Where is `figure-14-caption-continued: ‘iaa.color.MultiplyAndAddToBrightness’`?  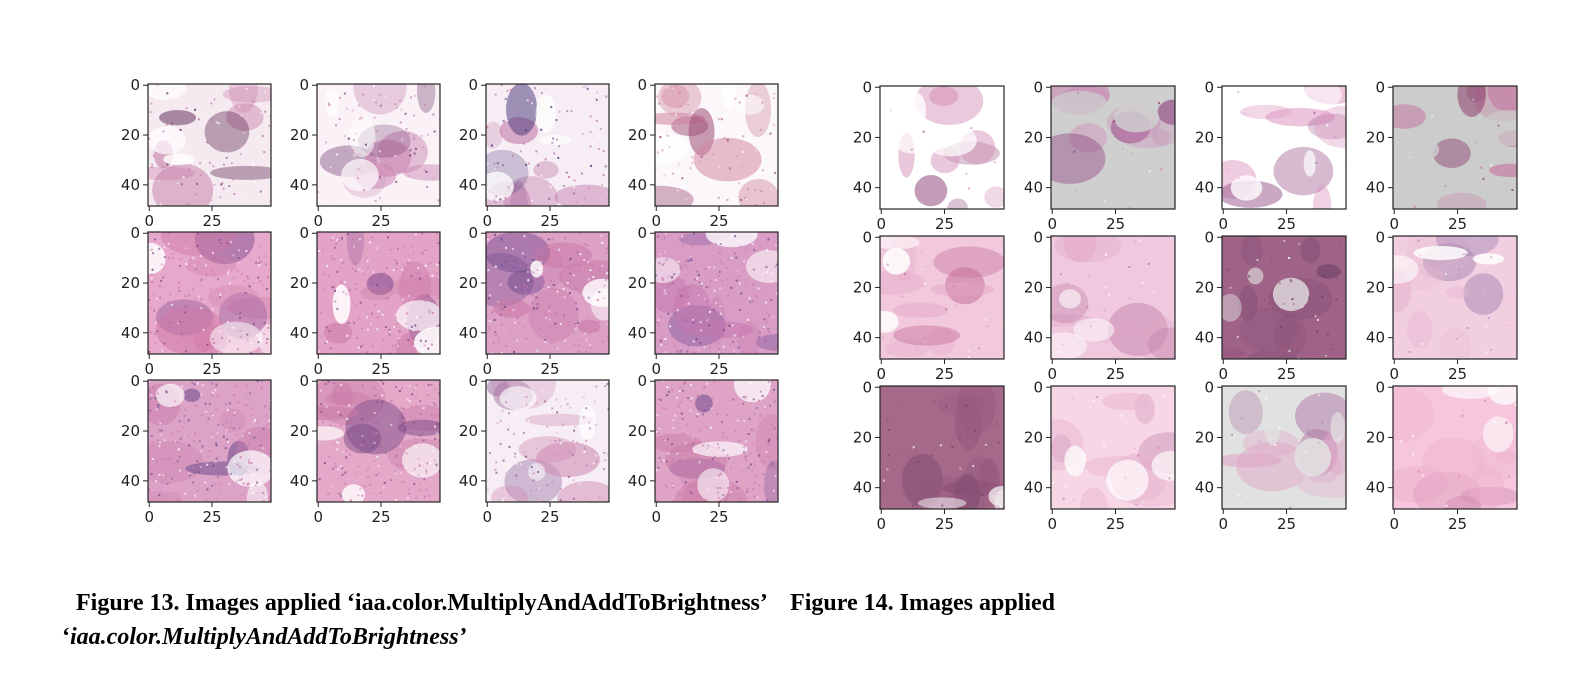
figure-14-caption-continued: ‘iaa.color.MultiplyAndAddToBrightness’ is located at coordinates (264, 637).